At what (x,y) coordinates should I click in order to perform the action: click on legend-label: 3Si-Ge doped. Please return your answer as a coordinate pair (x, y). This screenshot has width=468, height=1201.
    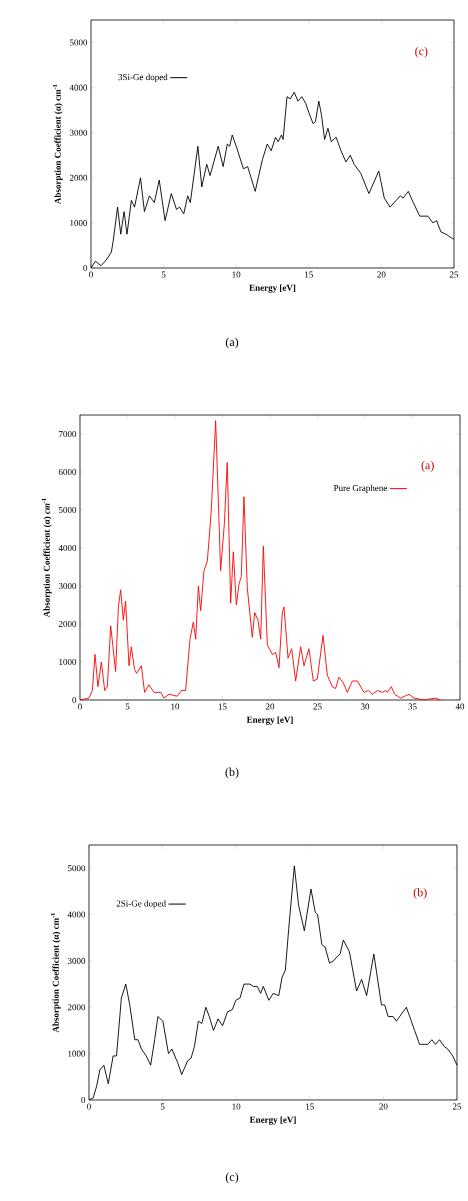
    Looking at the image, I should click on (143, 77).